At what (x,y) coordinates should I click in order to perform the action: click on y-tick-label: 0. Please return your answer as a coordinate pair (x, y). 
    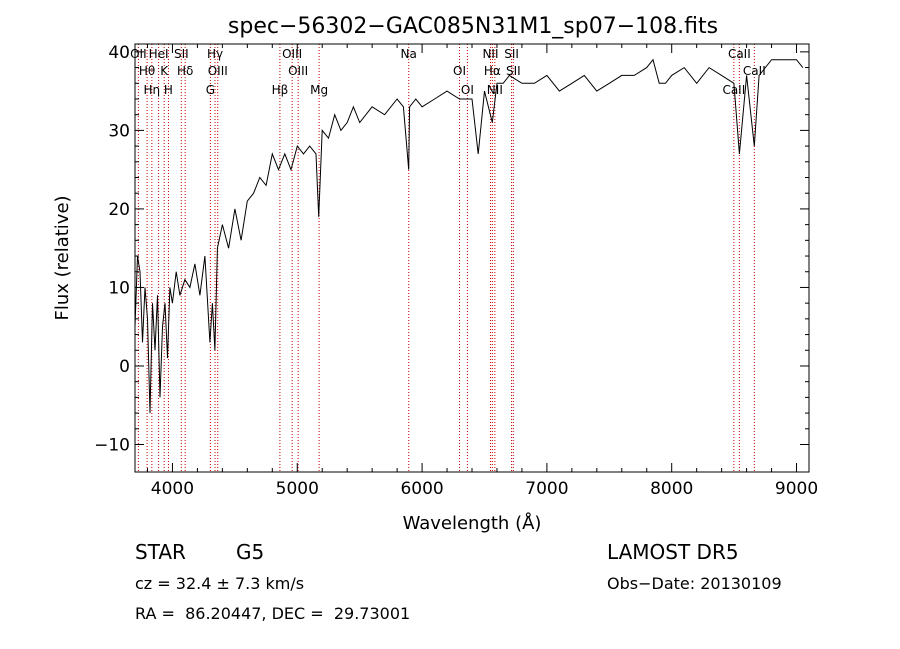
    Looking at the image, I should click on (124, 367).